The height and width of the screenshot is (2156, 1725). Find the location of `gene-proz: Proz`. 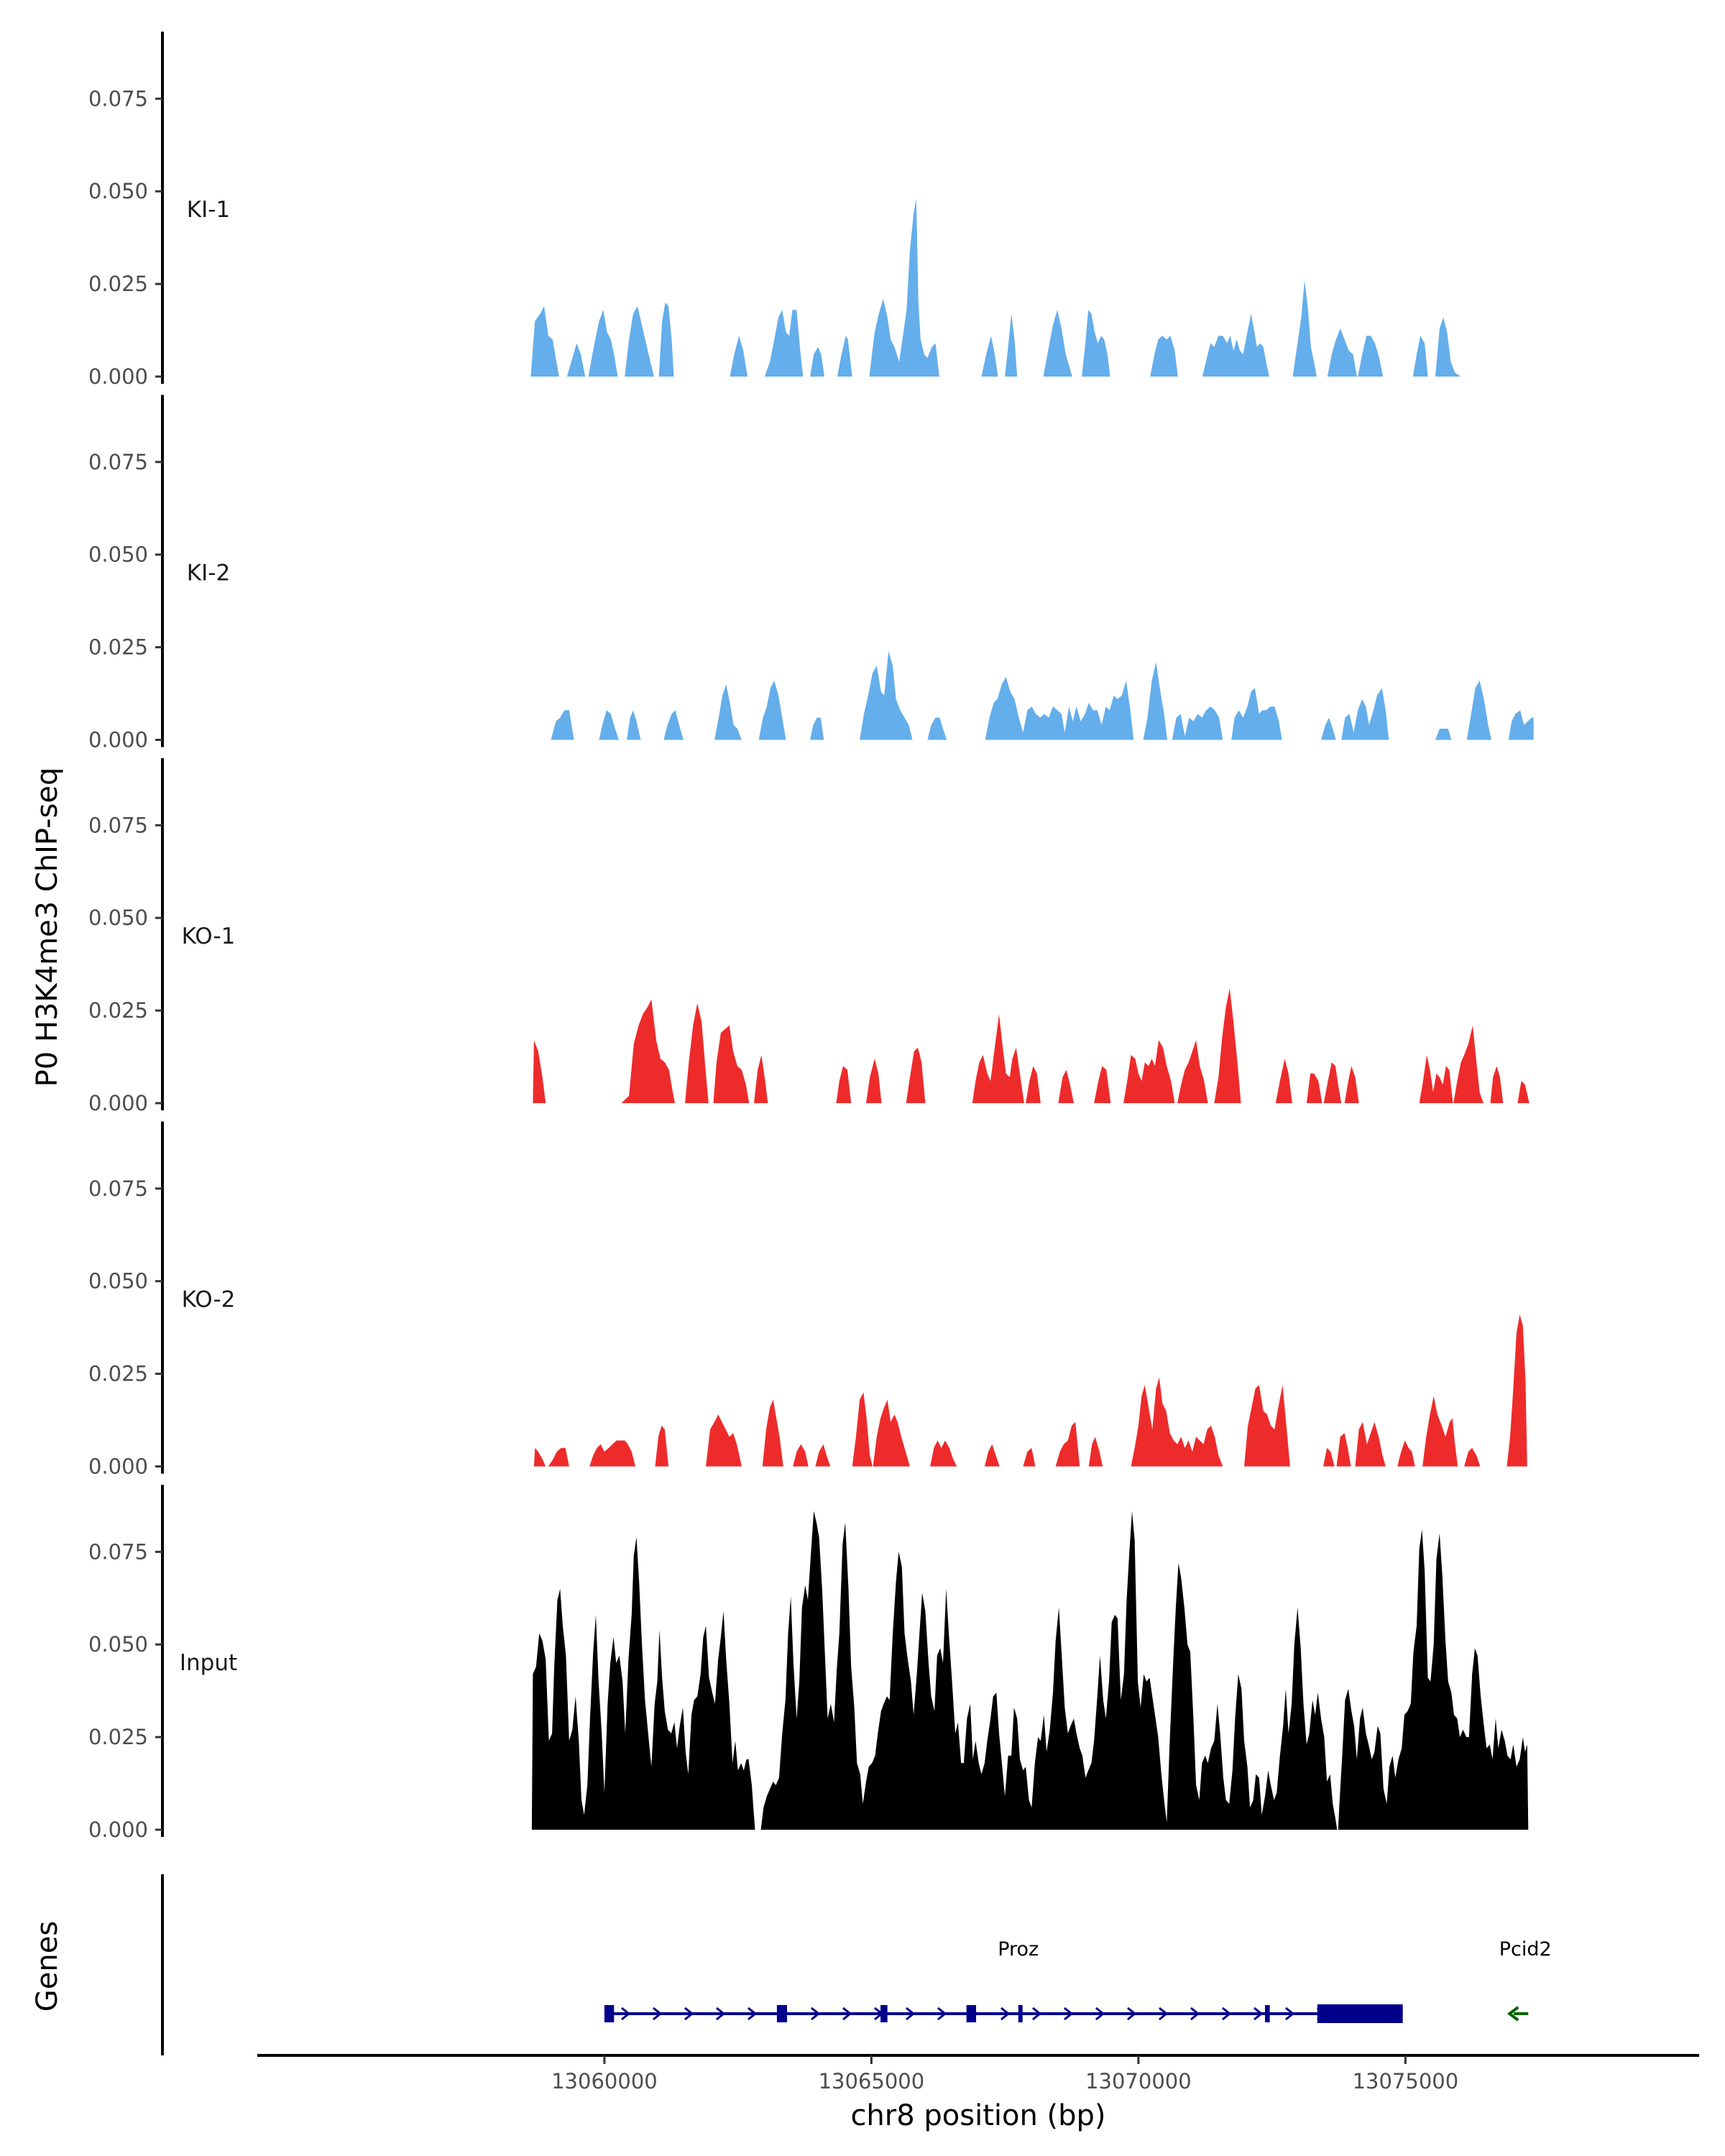

gene-proz: Proz is located at coordinates (1003, 1980).